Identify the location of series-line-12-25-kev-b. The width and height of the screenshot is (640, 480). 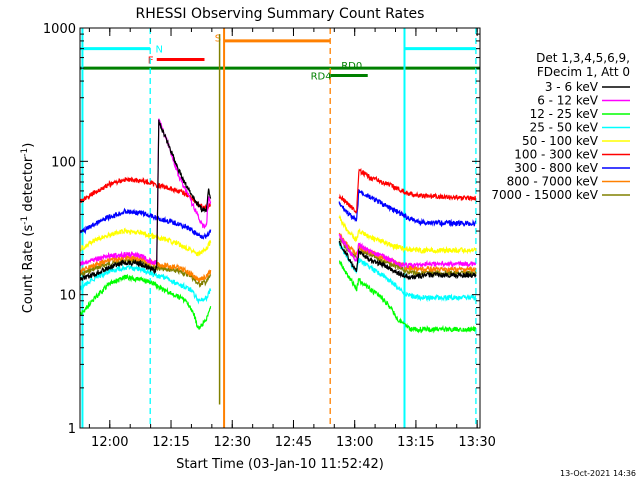
(407, 297).